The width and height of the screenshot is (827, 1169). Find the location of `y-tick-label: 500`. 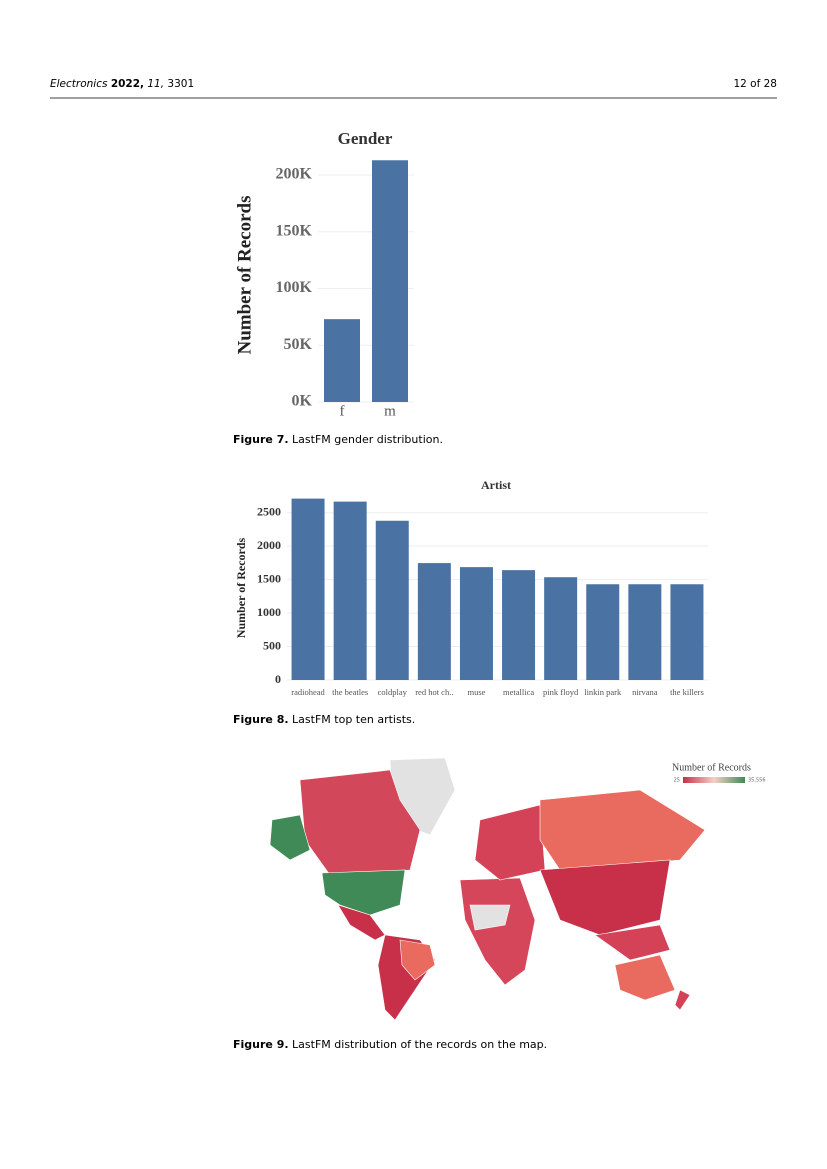

y-tick-label: 500 is located at coordinates (272, 645).